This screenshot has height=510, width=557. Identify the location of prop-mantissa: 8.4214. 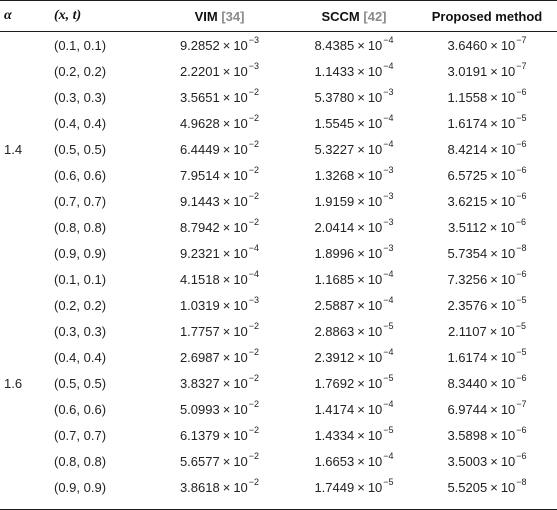
(467, 149).